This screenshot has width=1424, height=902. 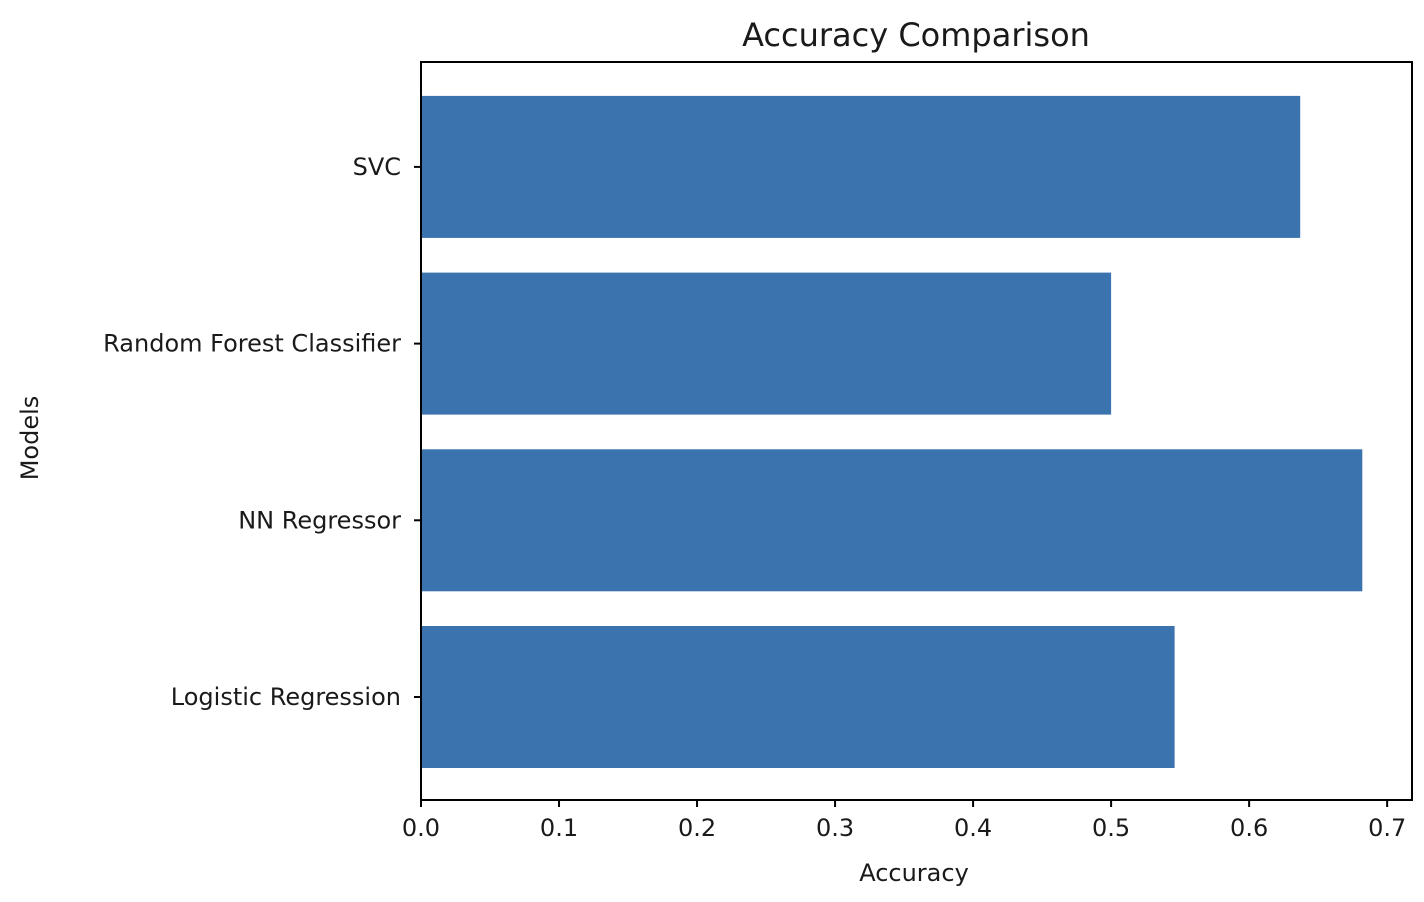 I want to click on chart-title: Accuracy Comparison, so click(x=916, y=35).